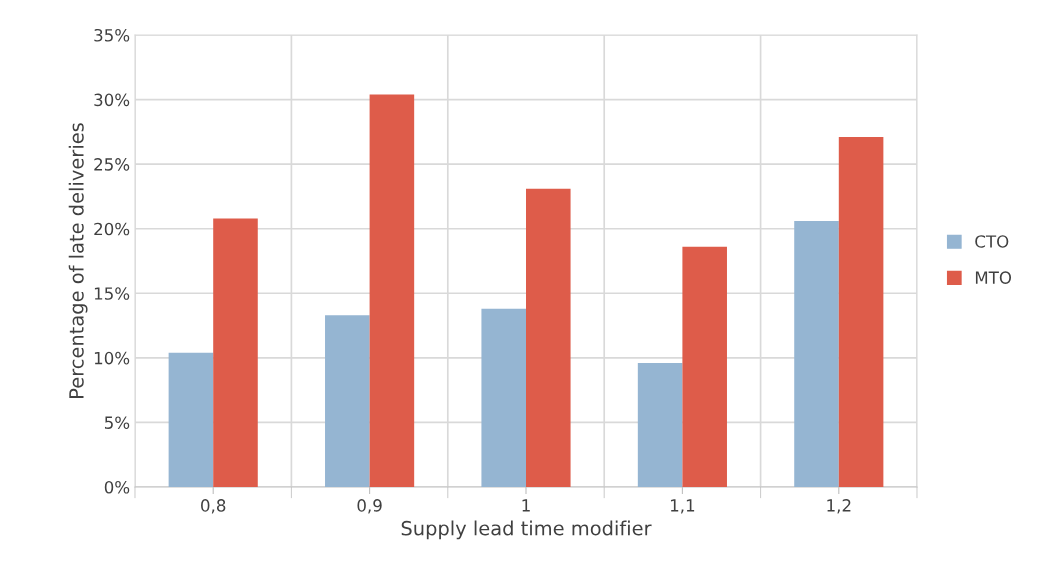 The image size is (1043, 565). What do you see at coordinates (117, 422) in the screenshot?
I see `y-tick-label: 5%` at bounding box center [117, 422].